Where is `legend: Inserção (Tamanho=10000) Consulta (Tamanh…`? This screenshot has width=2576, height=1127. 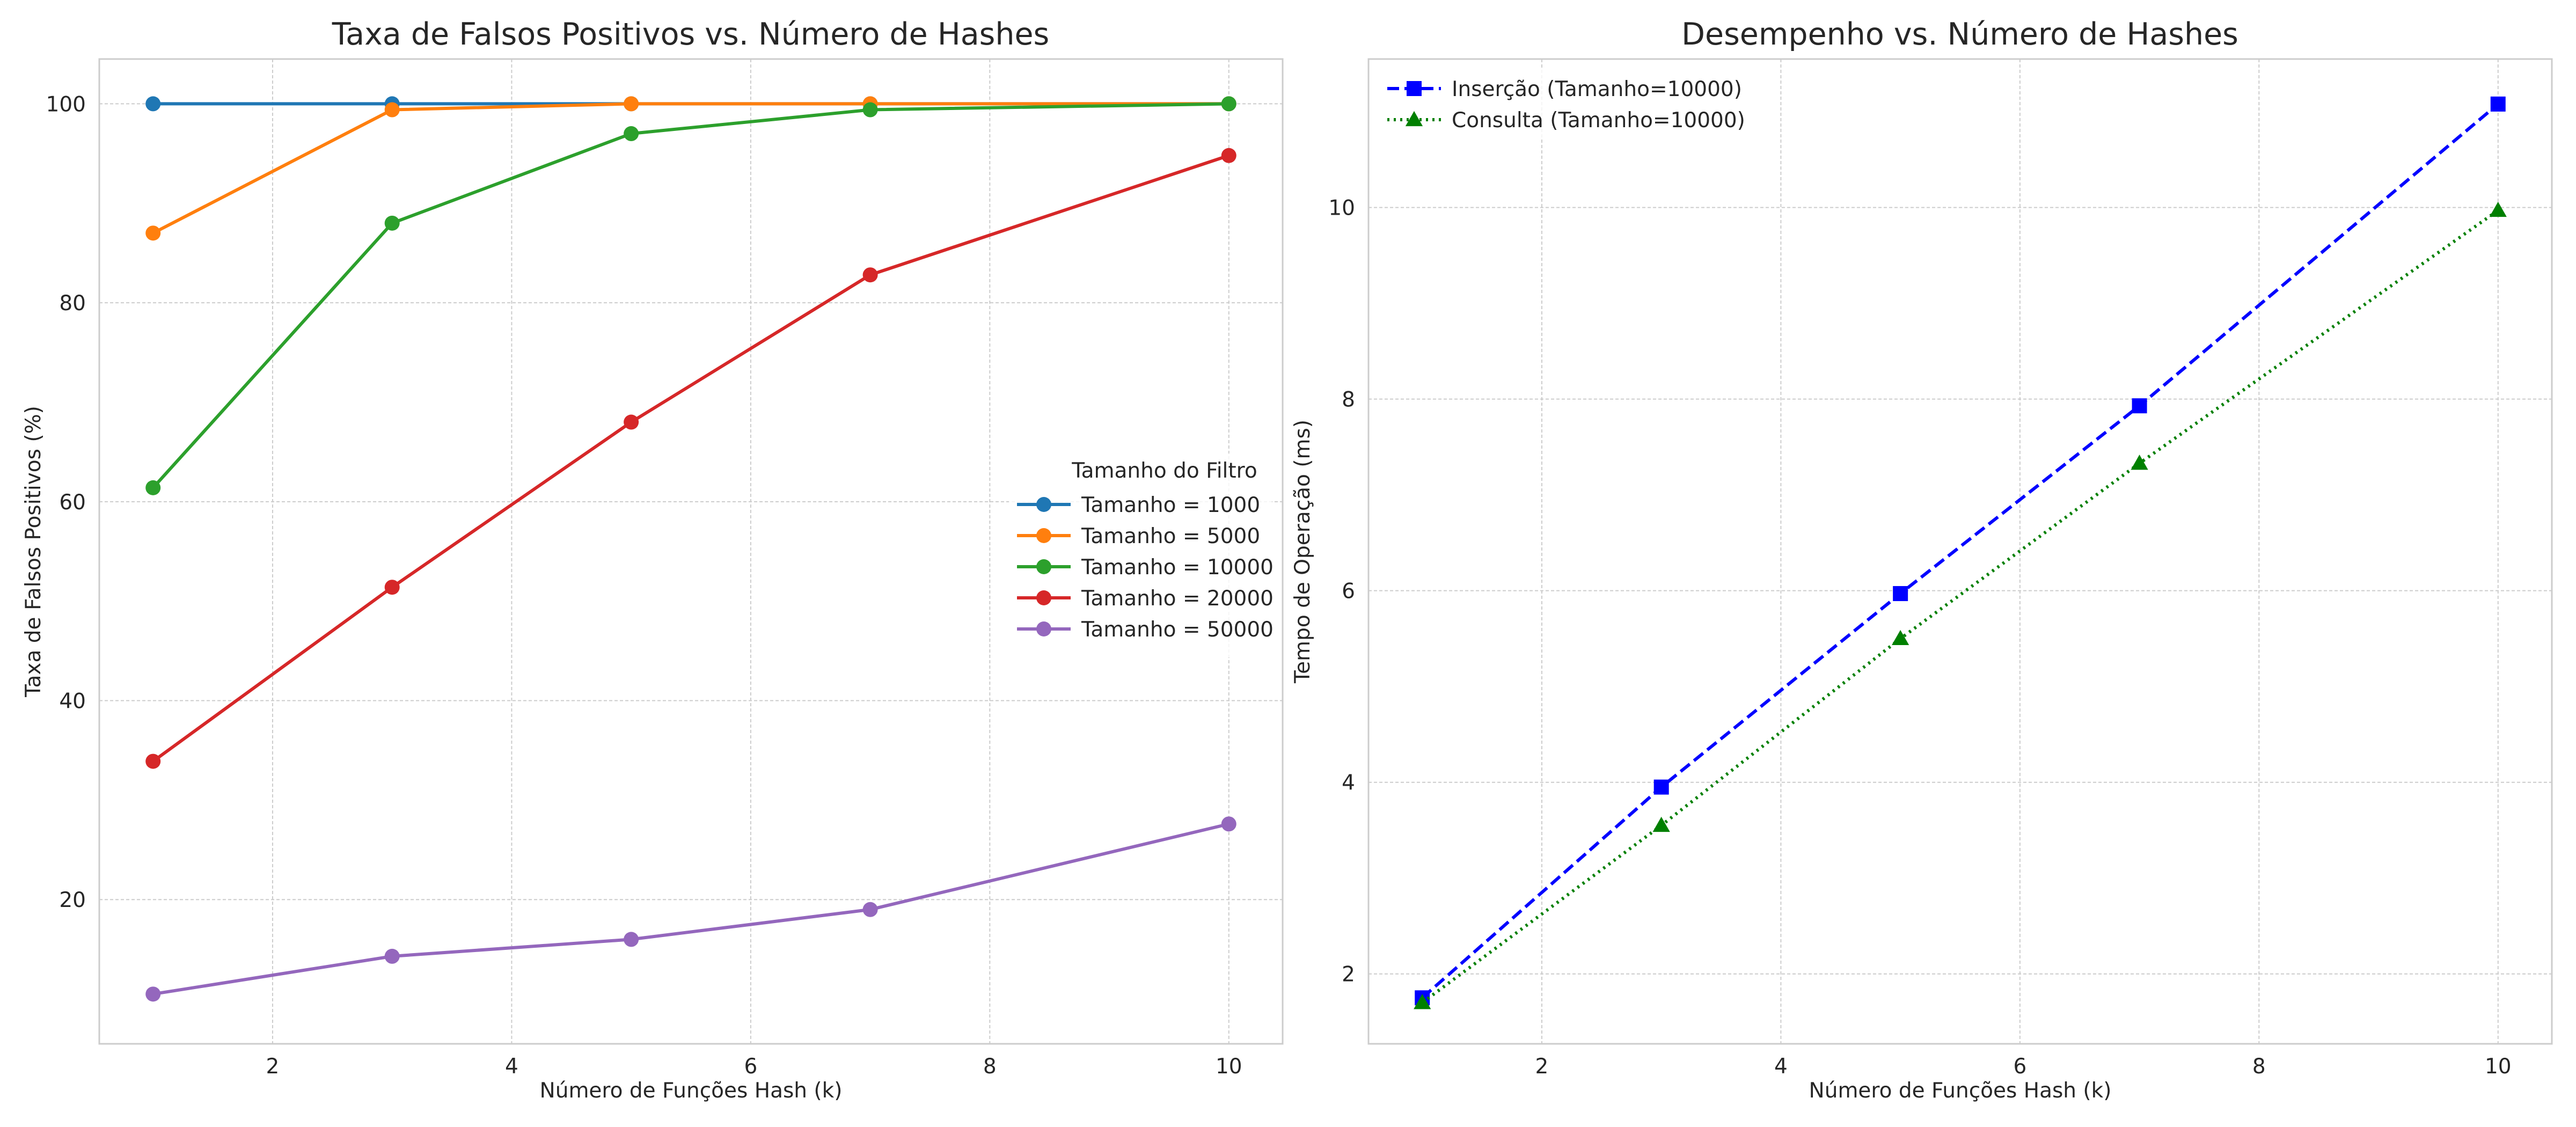 legend: Inserção (Tamanho=10000) Consulta (Tamanh… is located at coordinates (1562, 105).